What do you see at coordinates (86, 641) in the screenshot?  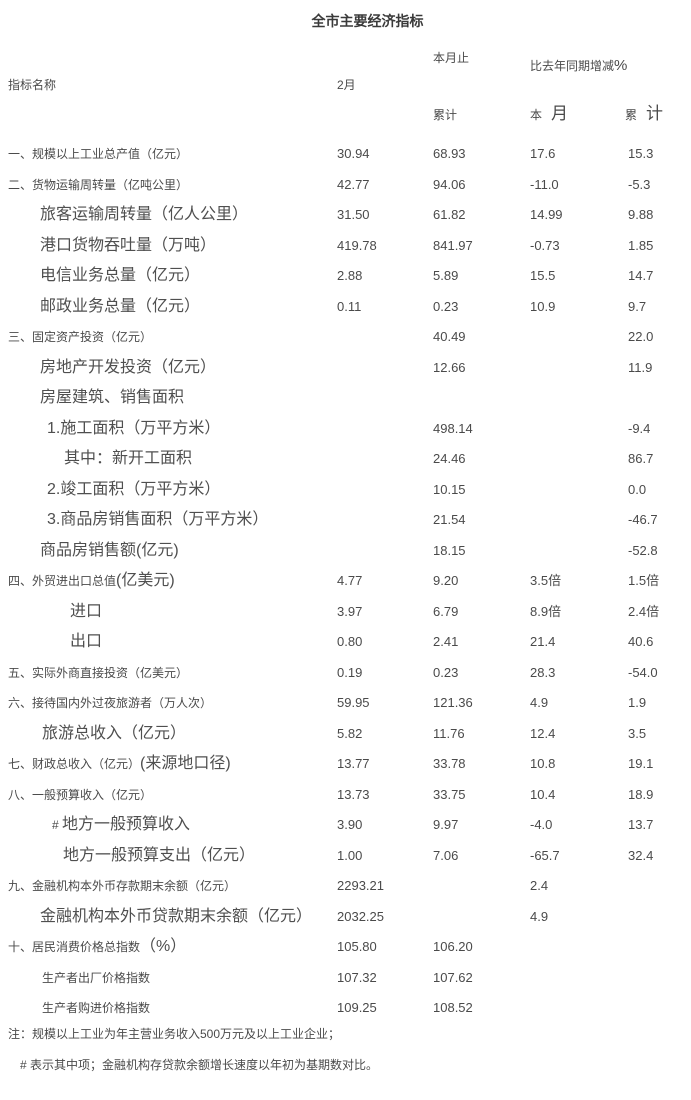 I see `row-label-part: 出口` at bounding box center [86, 641].